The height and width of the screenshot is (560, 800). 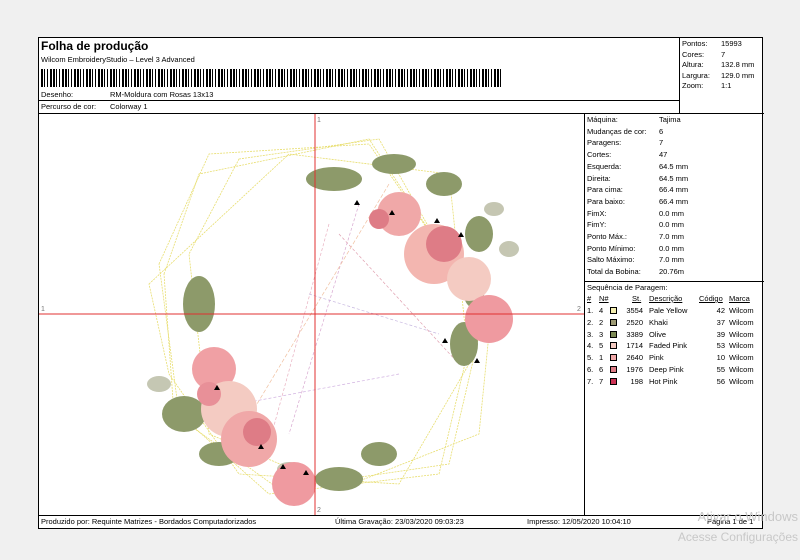 I want to click on colorway-label: Percurso de cor:, so click(x=69, y=106).